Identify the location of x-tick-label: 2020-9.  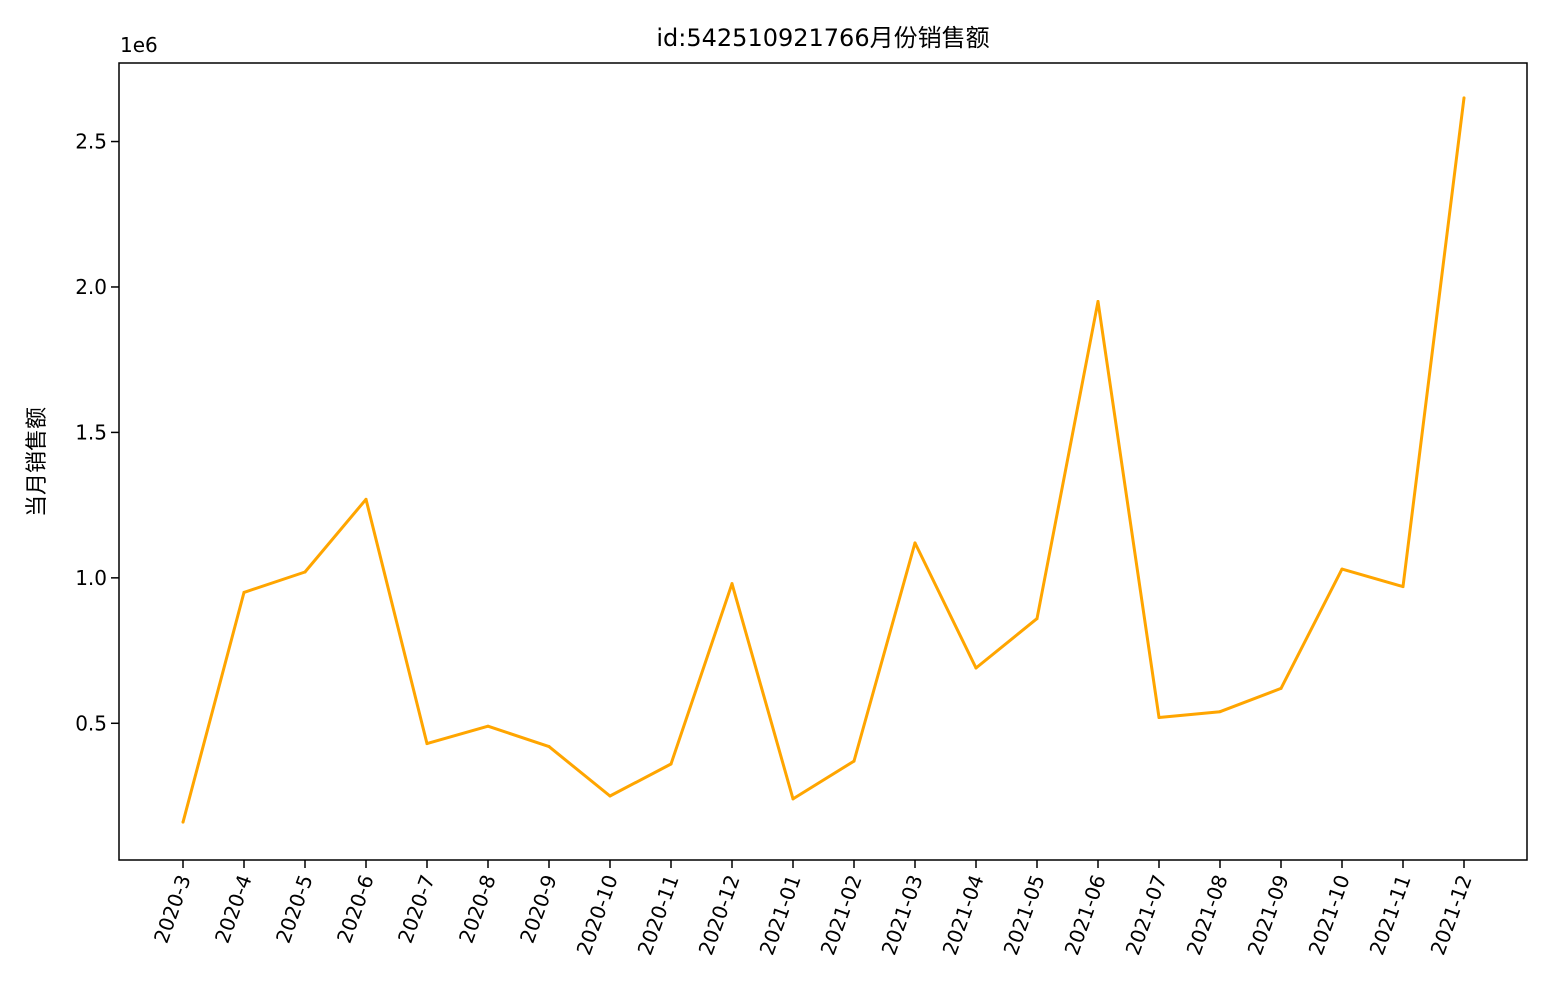
(538, 909).